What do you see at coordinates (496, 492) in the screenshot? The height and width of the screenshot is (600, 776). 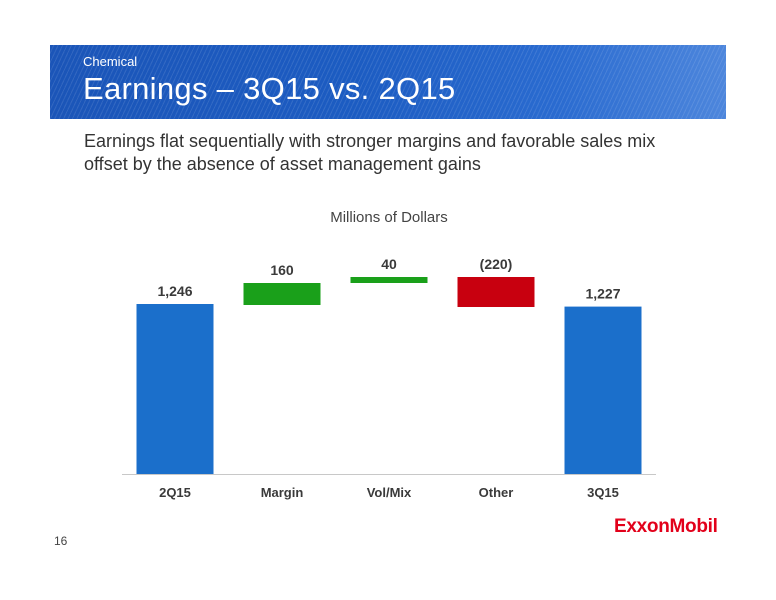 I see `x-tick-label: Other` at bounding box center [496, 492].